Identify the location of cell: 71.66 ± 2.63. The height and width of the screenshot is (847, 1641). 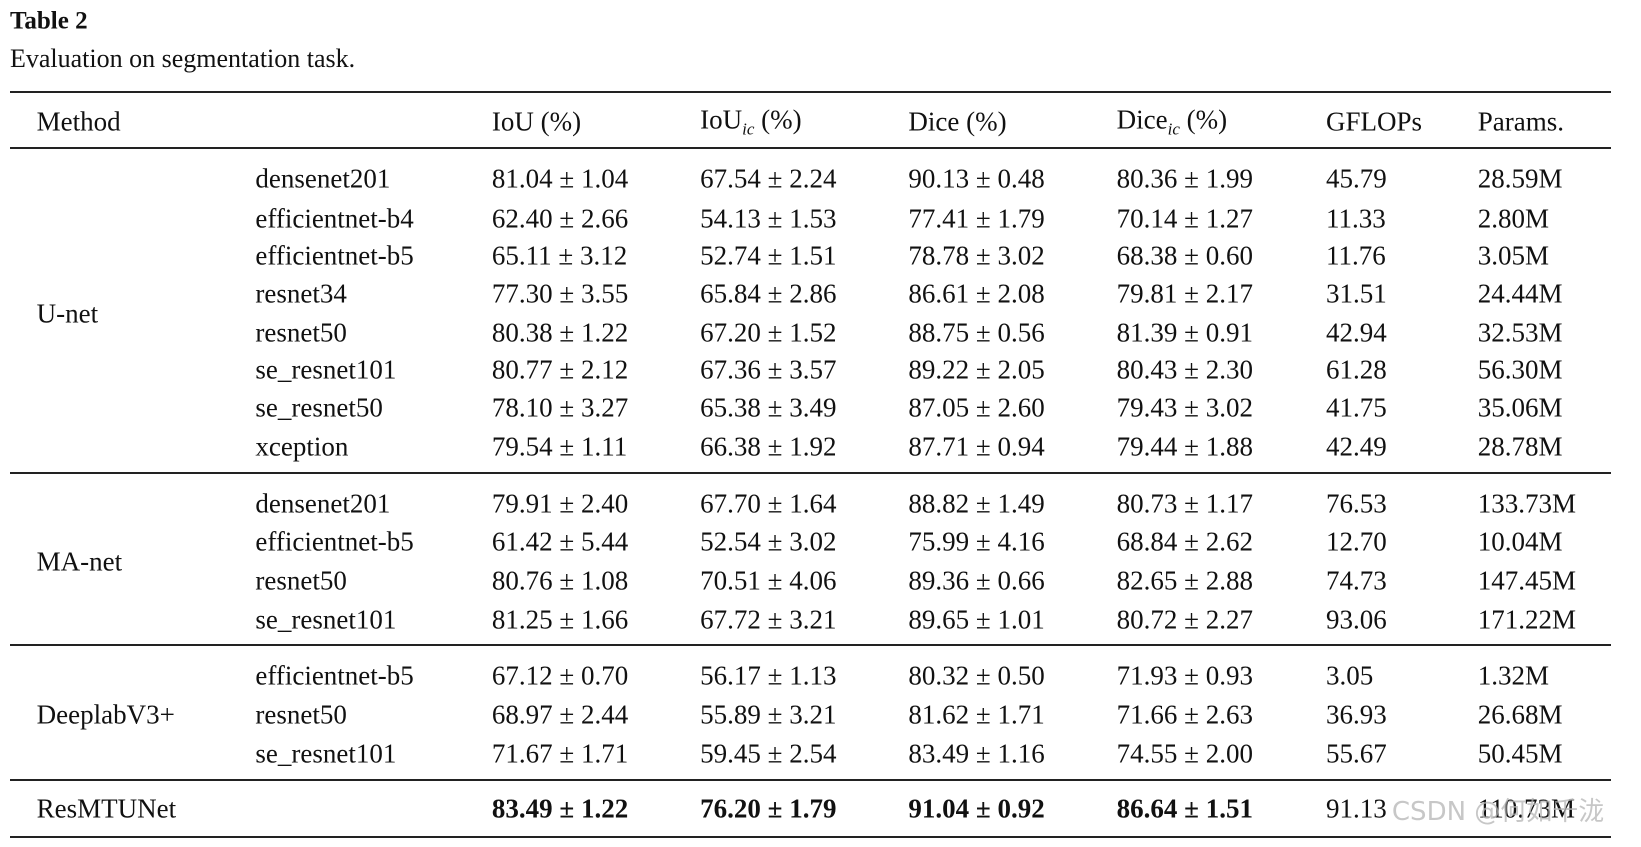
(1184, 714).